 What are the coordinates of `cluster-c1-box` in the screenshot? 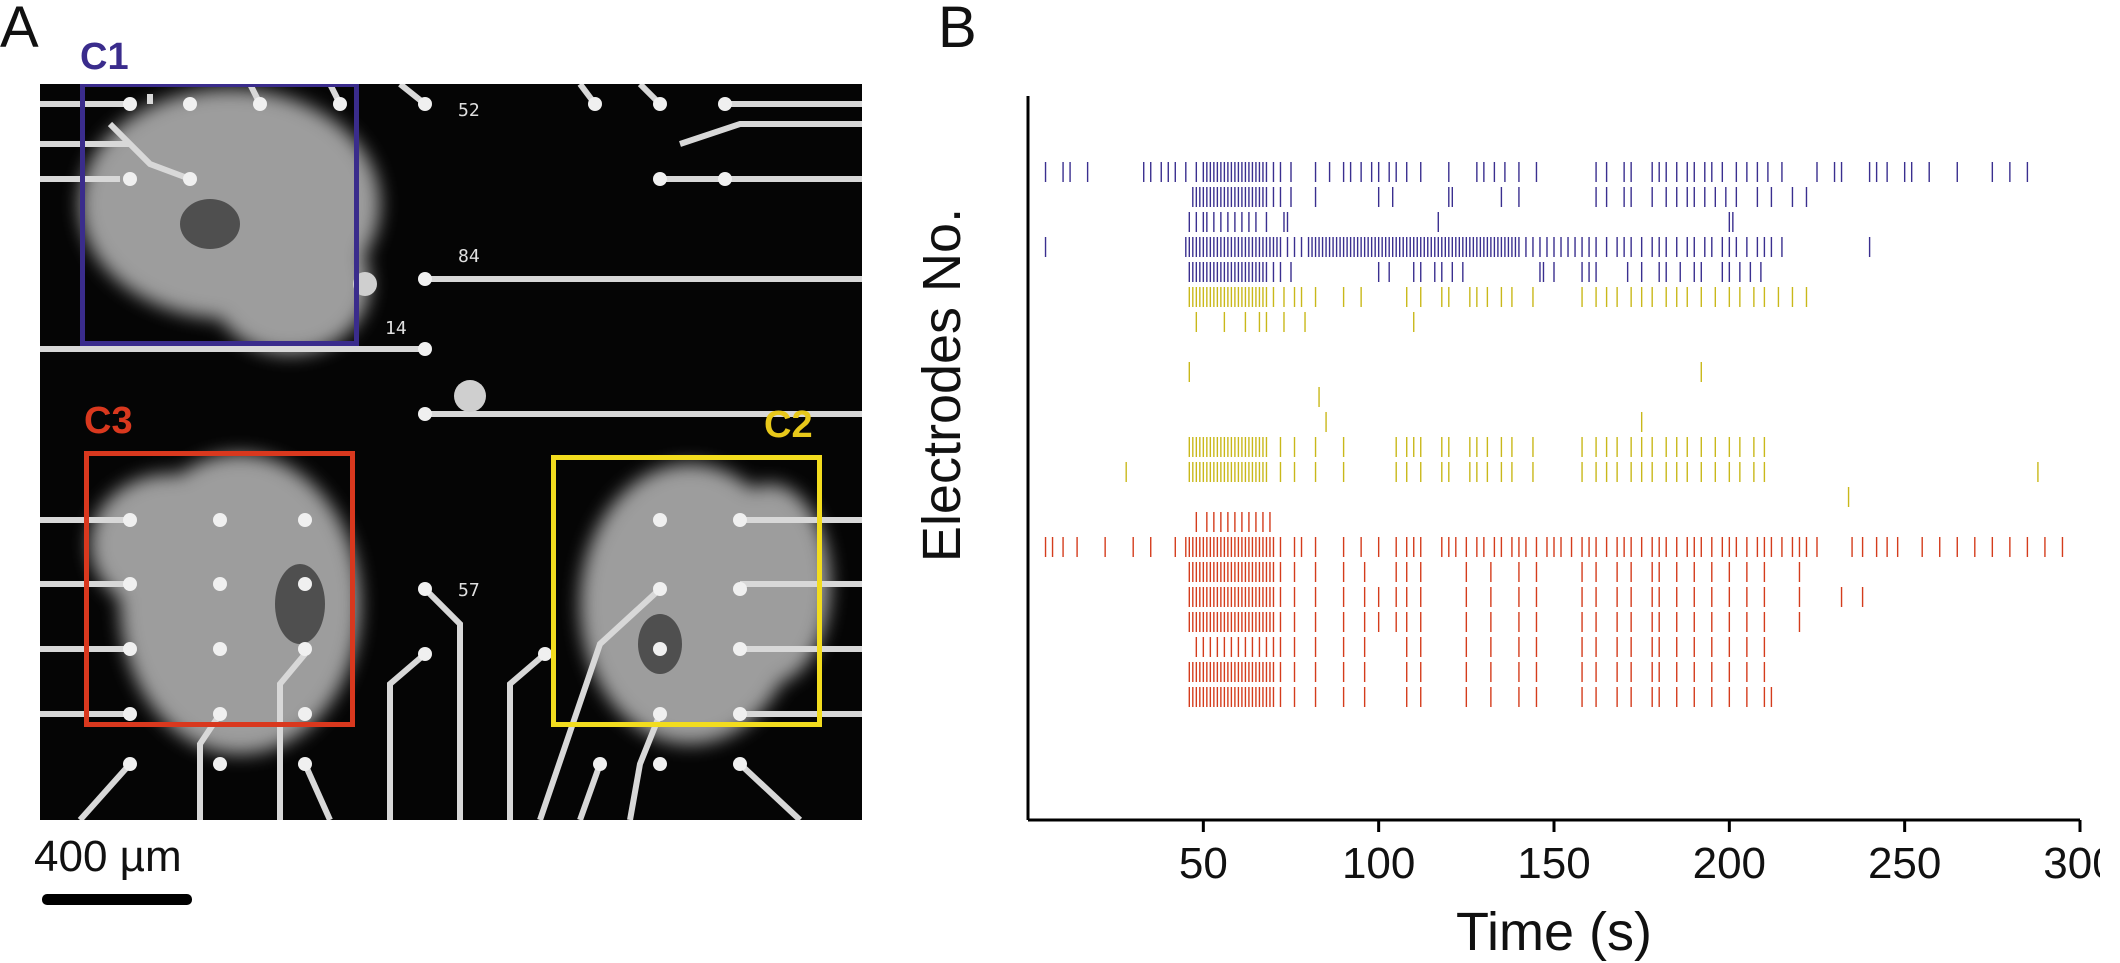 It's located at (219, 215).